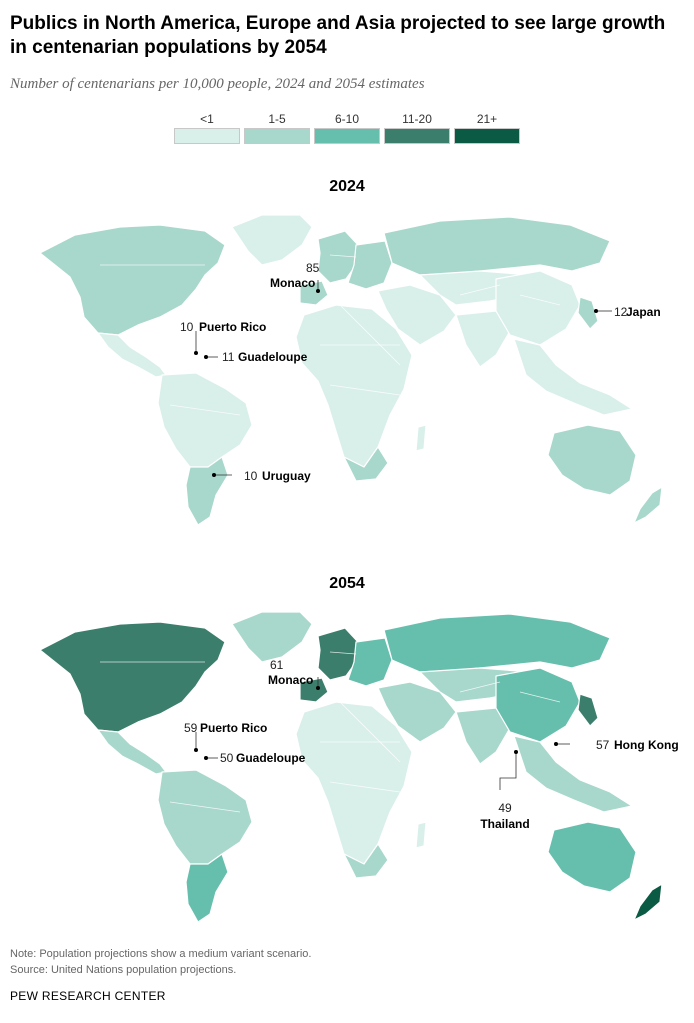 The height and width of the screenshot is (1023, 694). What do you see at coordinates (277, 665) in the screenshot?
I see `callout-value: 61` at bounding box center [277, 665].